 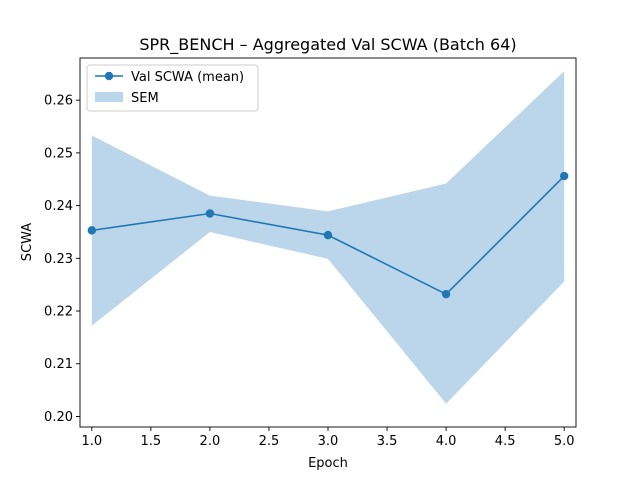 What do you see at coordinates (58, 153) in the screenshot?
I see `y-tick-label: 0.25` at bounding box center [58, 153].